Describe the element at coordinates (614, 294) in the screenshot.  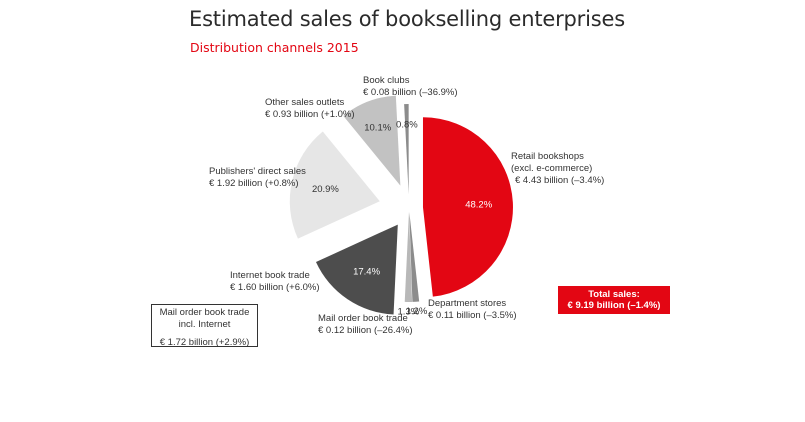
I see `total-sales-label: Total sales:` at that location.